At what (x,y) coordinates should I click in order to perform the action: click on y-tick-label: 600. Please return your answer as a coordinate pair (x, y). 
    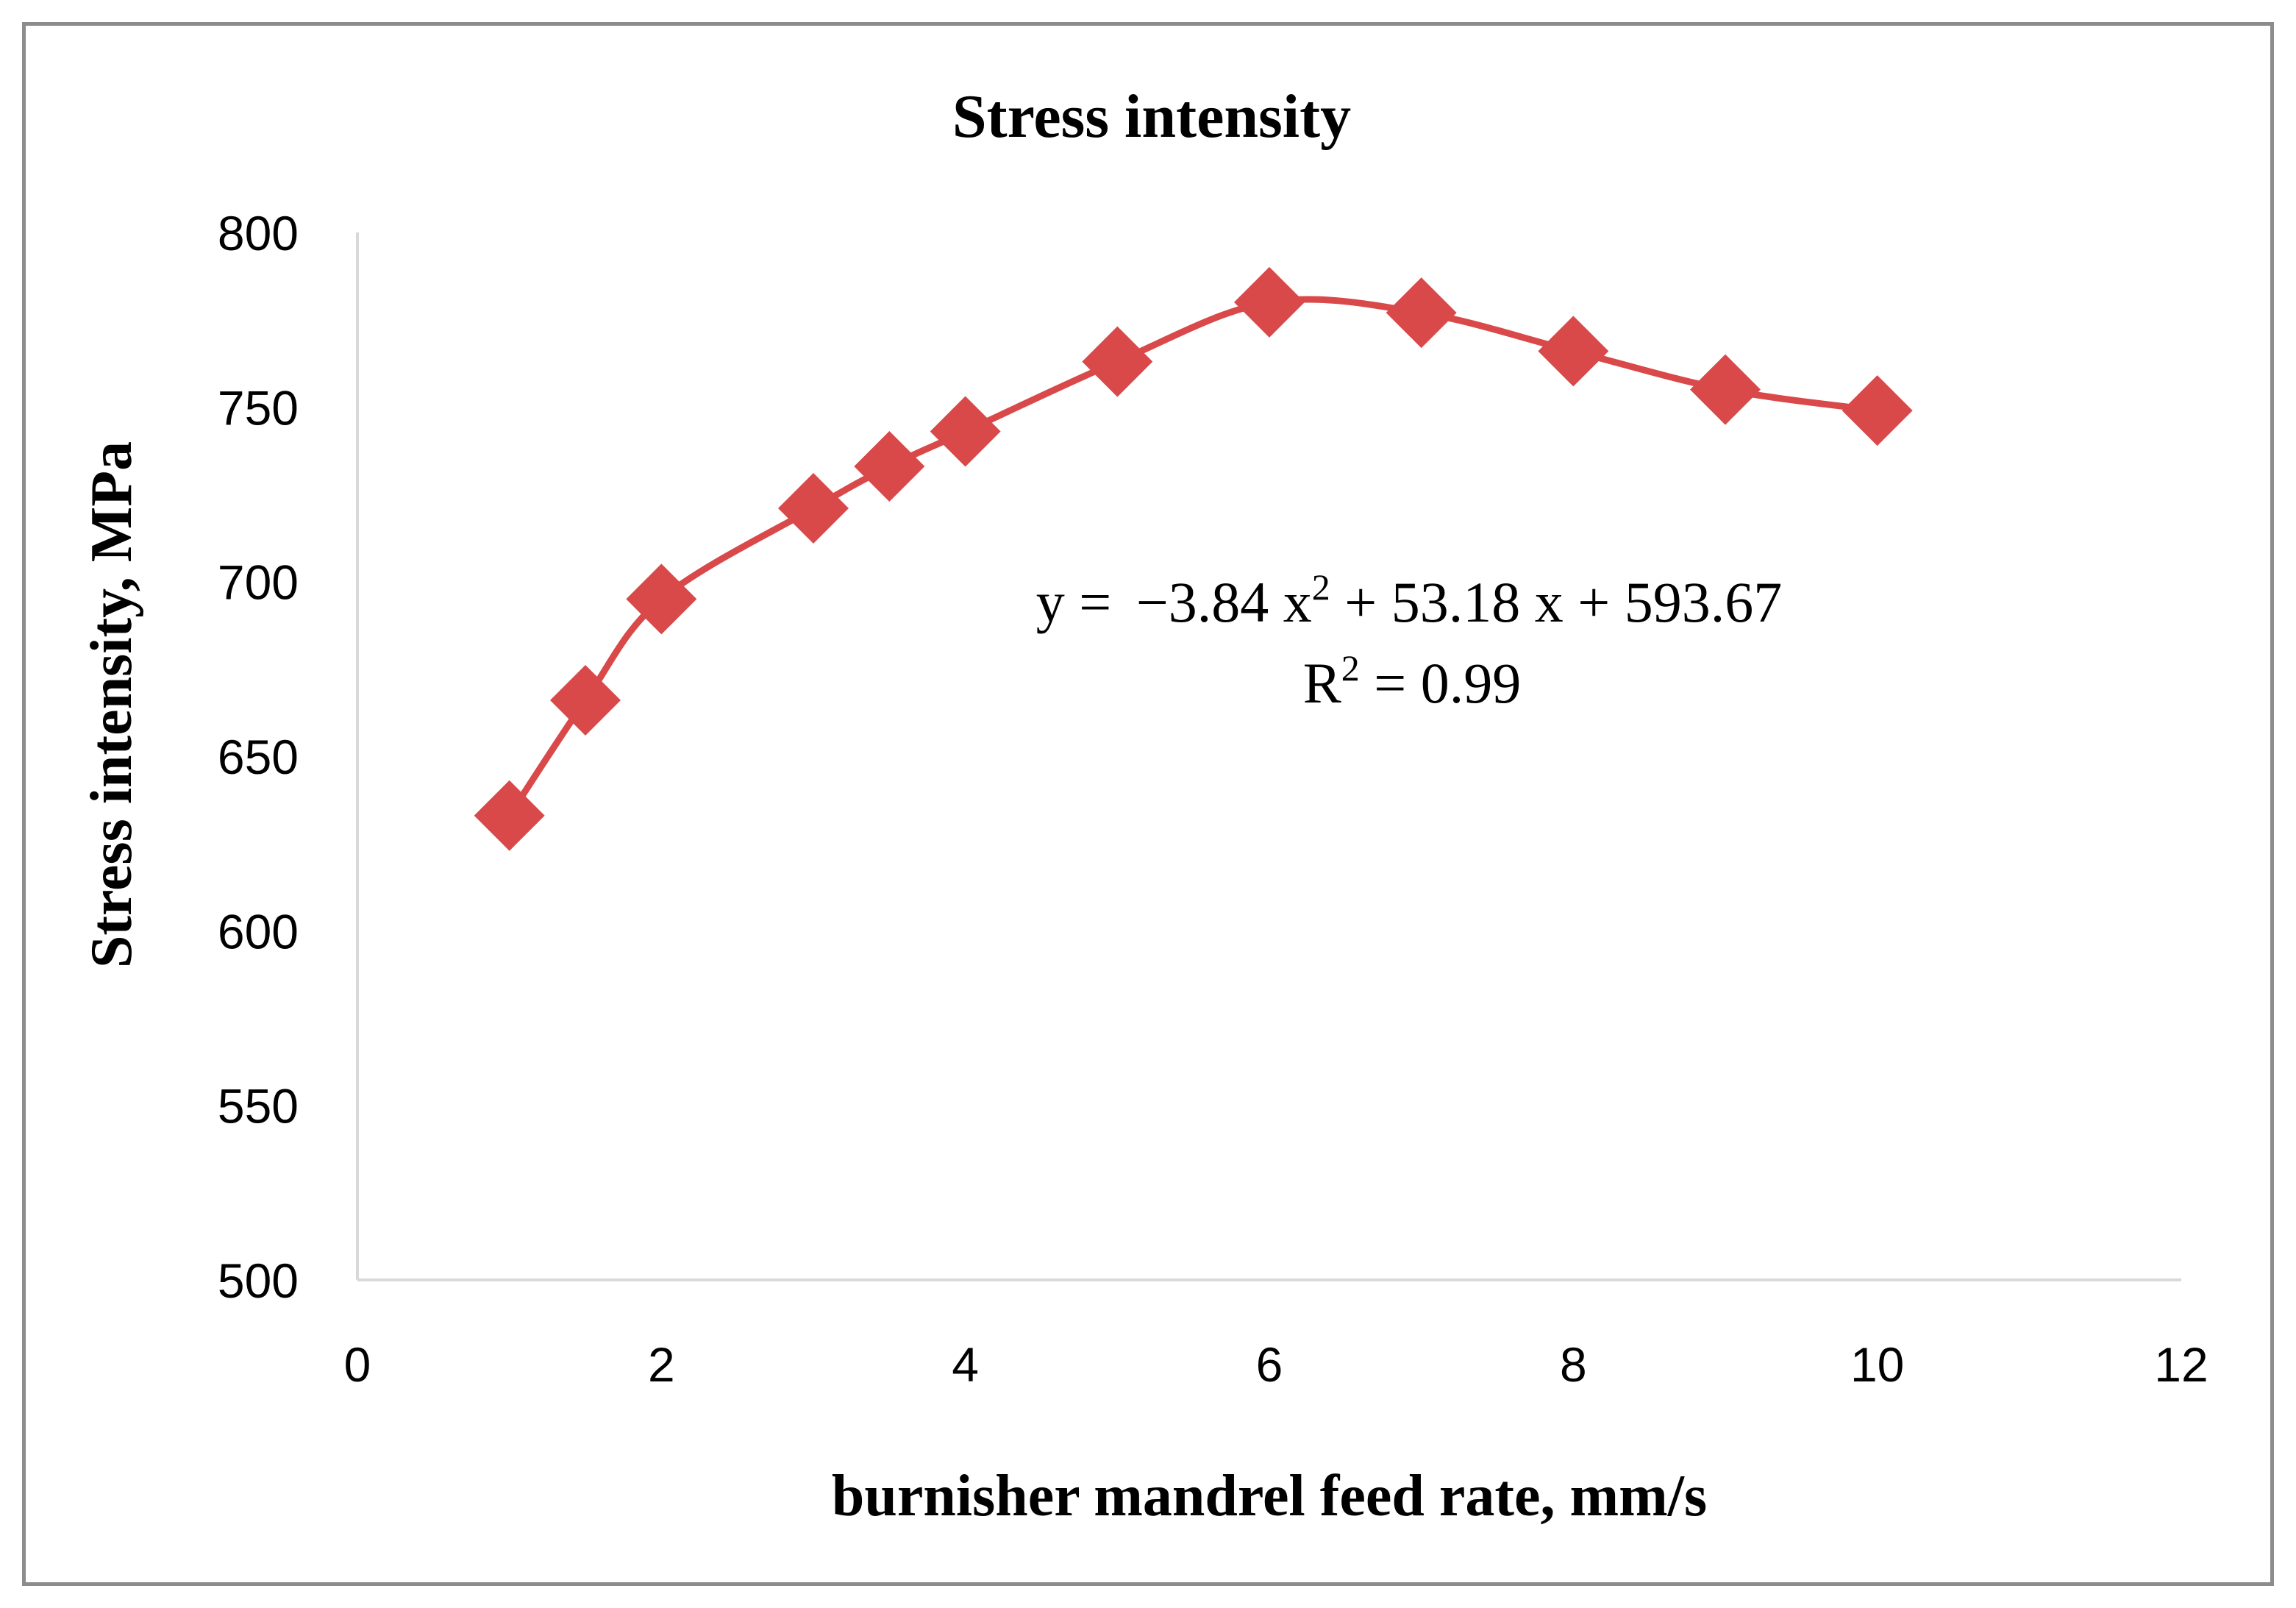
    Looking at the image, I should click on (258, 931).